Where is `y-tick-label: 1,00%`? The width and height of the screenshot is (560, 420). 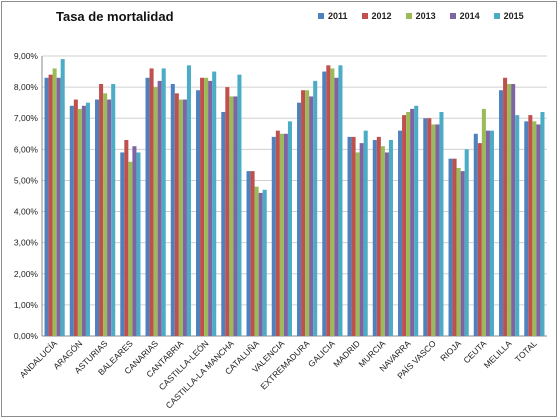 y-tick-label: 1,00% is located at coordinates (26, 305).